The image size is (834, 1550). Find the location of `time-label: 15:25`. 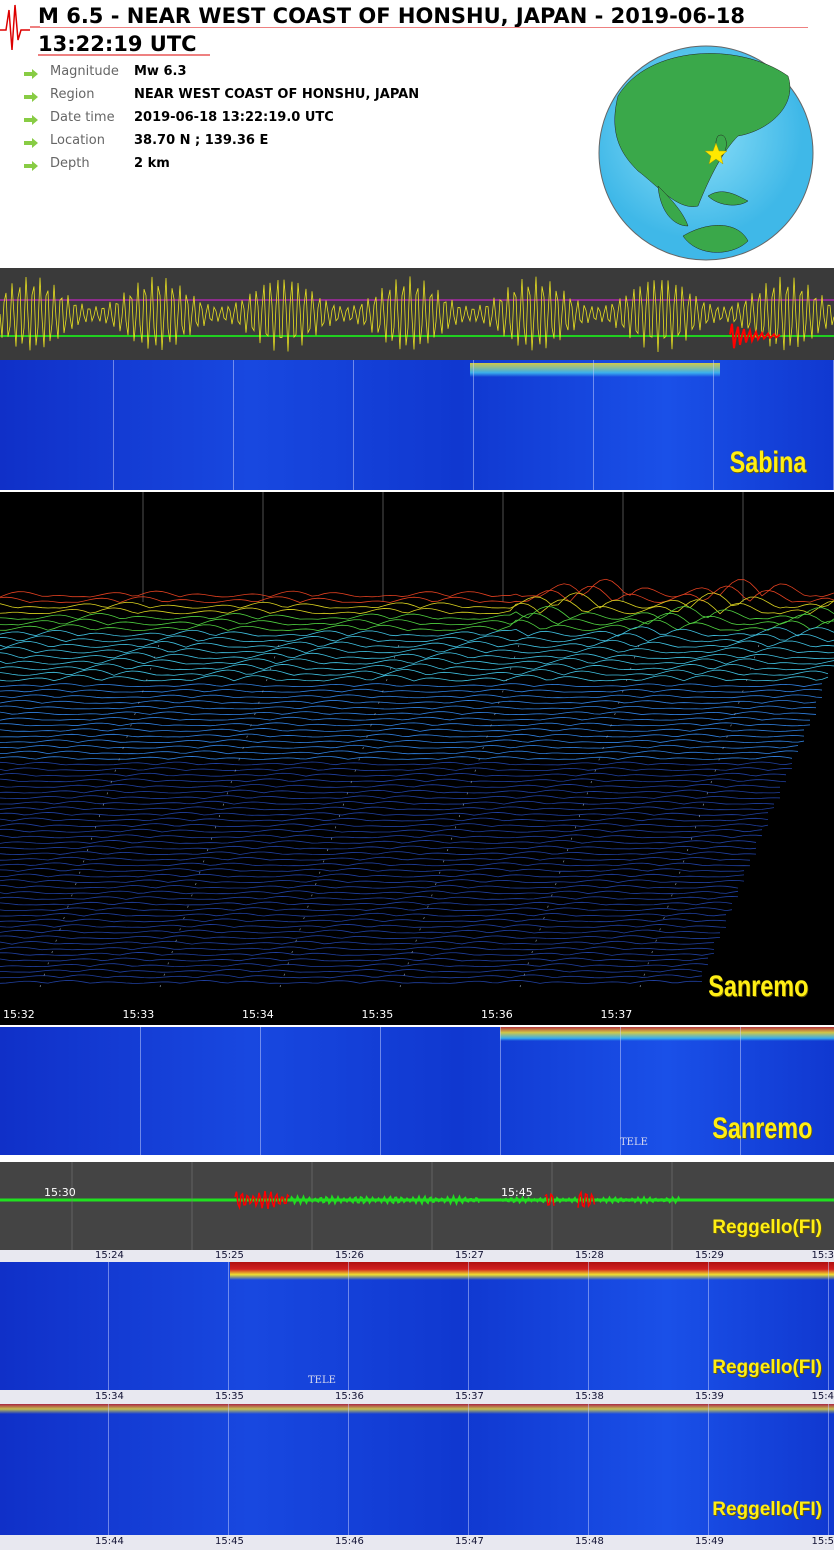

time-label: 15:25 is located at coordinates (229, 1255).